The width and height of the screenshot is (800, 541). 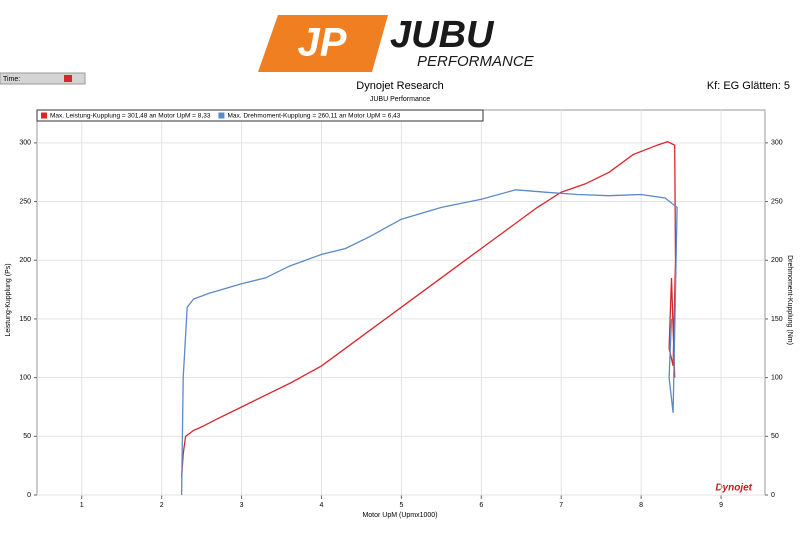 I want to click on y2-tick-label: 150, so click(x=777, y=319).